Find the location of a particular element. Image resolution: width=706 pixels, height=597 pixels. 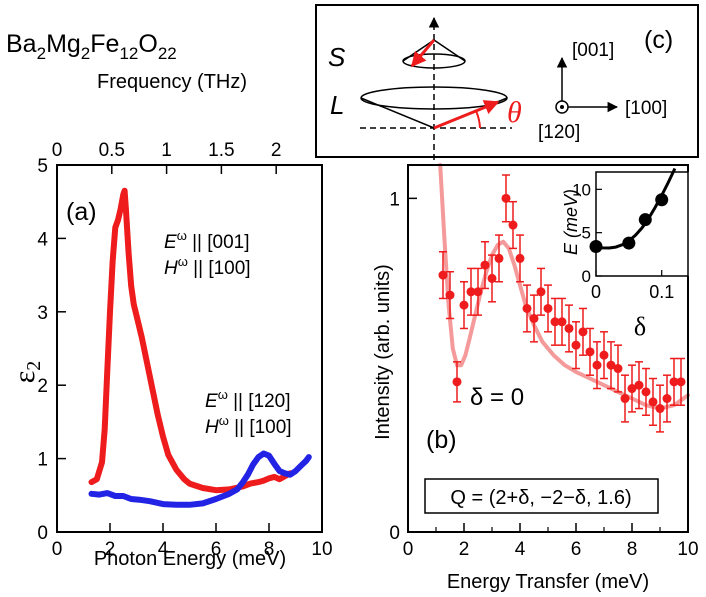

axis-100-label: [100] is located at coordinates (646, 108).